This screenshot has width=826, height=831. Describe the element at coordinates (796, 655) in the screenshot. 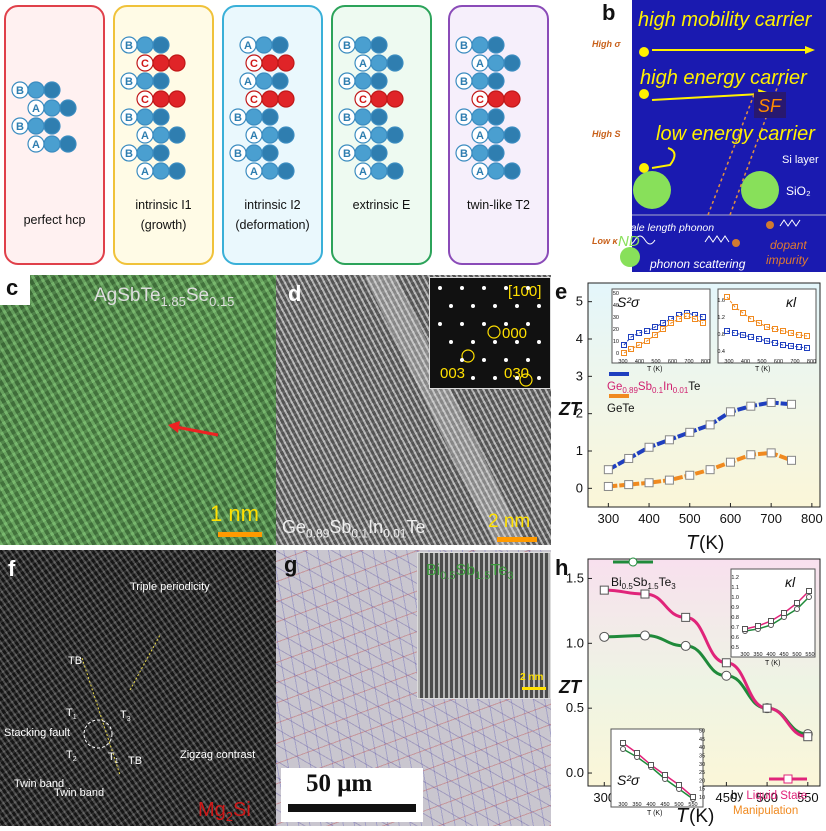

I see `inset-h1-x-tick: 500` at that location.